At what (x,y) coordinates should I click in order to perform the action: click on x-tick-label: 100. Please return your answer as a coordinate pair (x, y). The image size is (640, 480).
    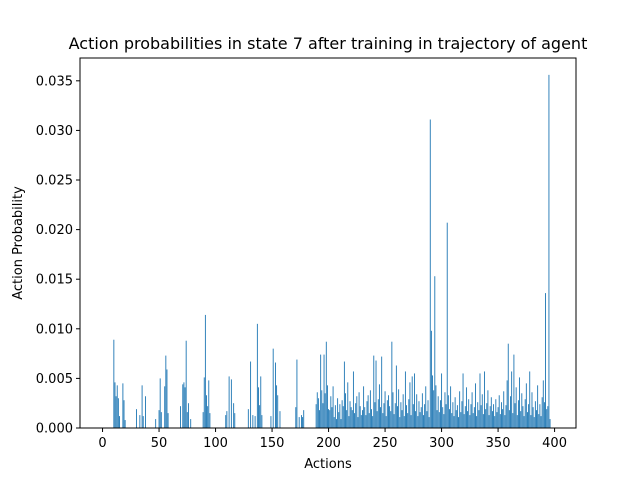
    Looking at the image, I should click on (215, 443).